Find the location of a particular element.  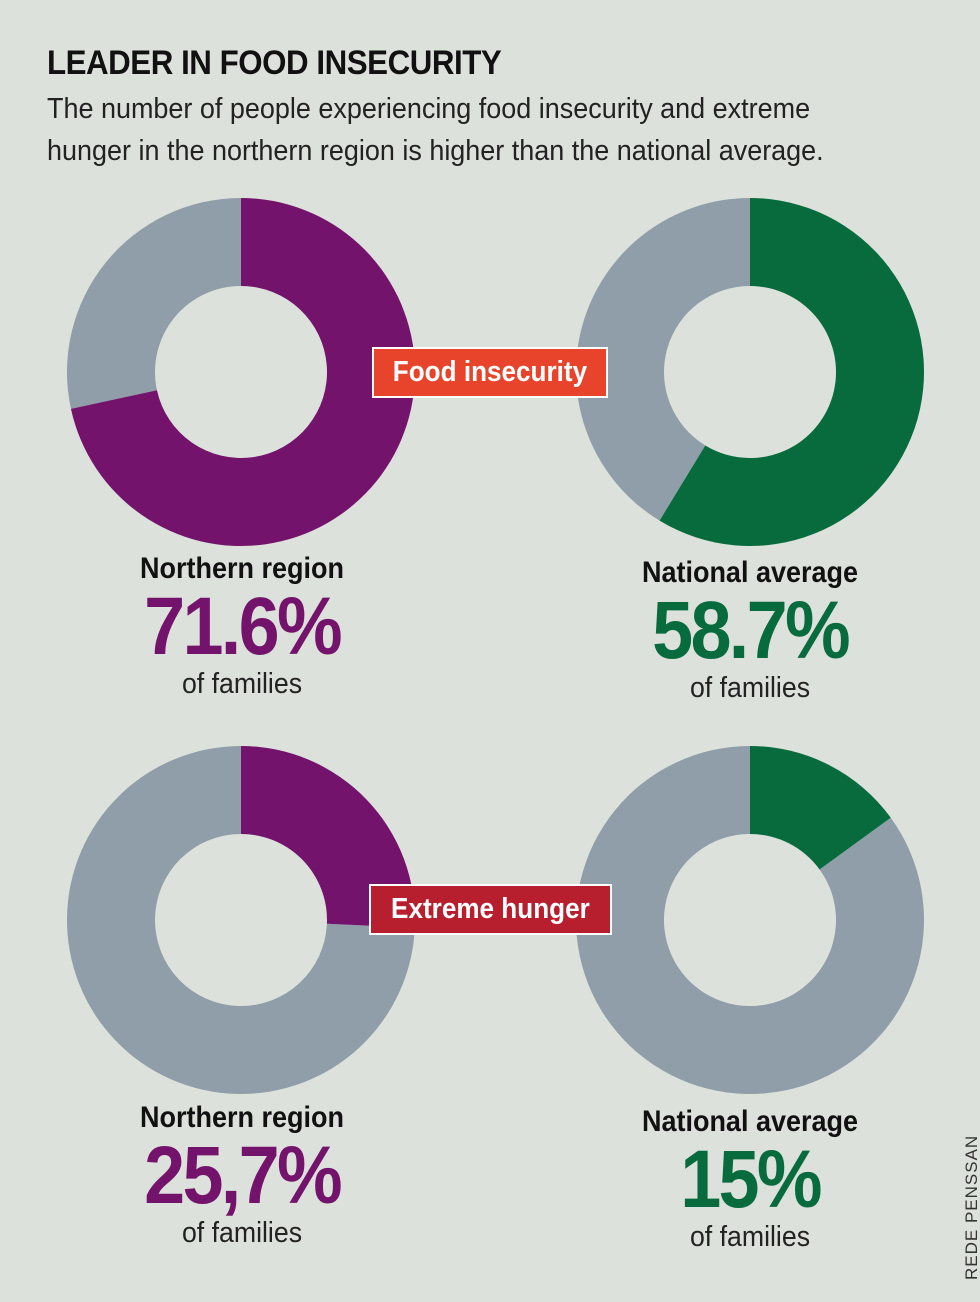

food-northern-label: Northern region 71.6% of families is located at coordinates (242, 626).